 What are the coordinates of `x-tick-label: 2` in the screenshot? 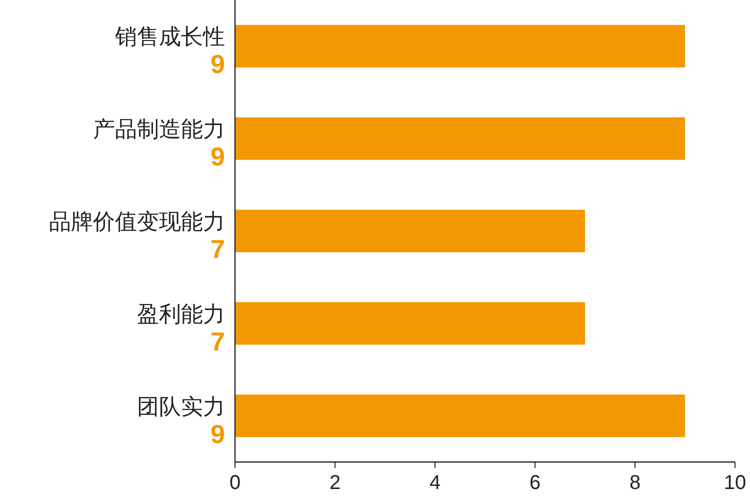 It's located at (335, 483).